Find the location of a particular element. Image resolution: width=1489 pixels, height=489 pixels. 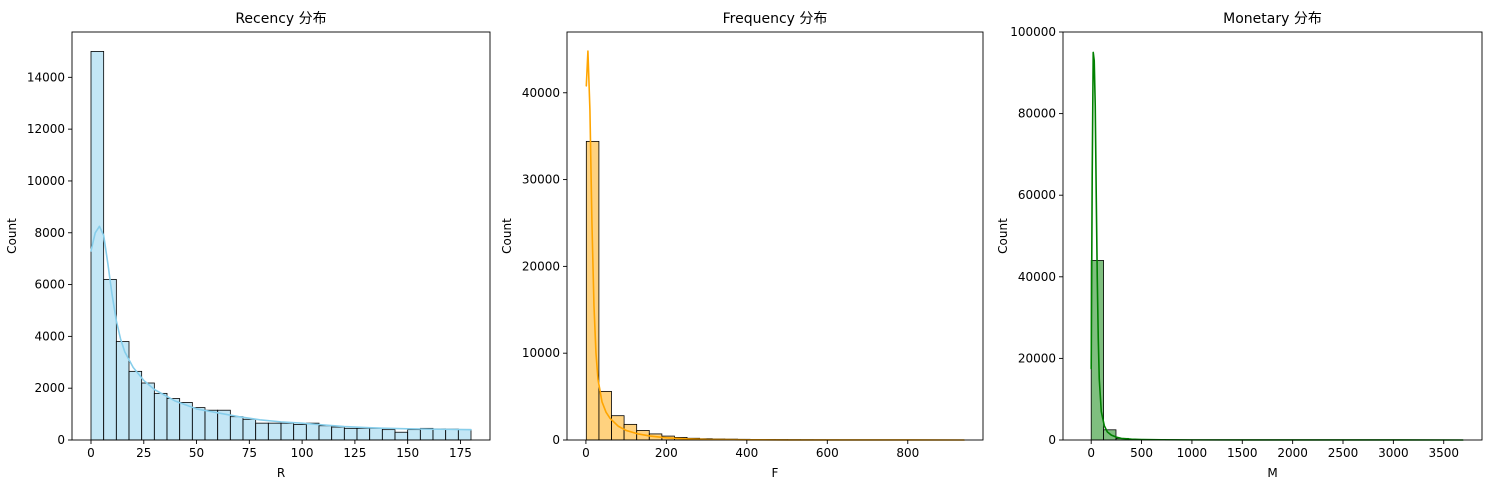

monetary-x-tick-label: 0 is located at coordinates (1091, 453).